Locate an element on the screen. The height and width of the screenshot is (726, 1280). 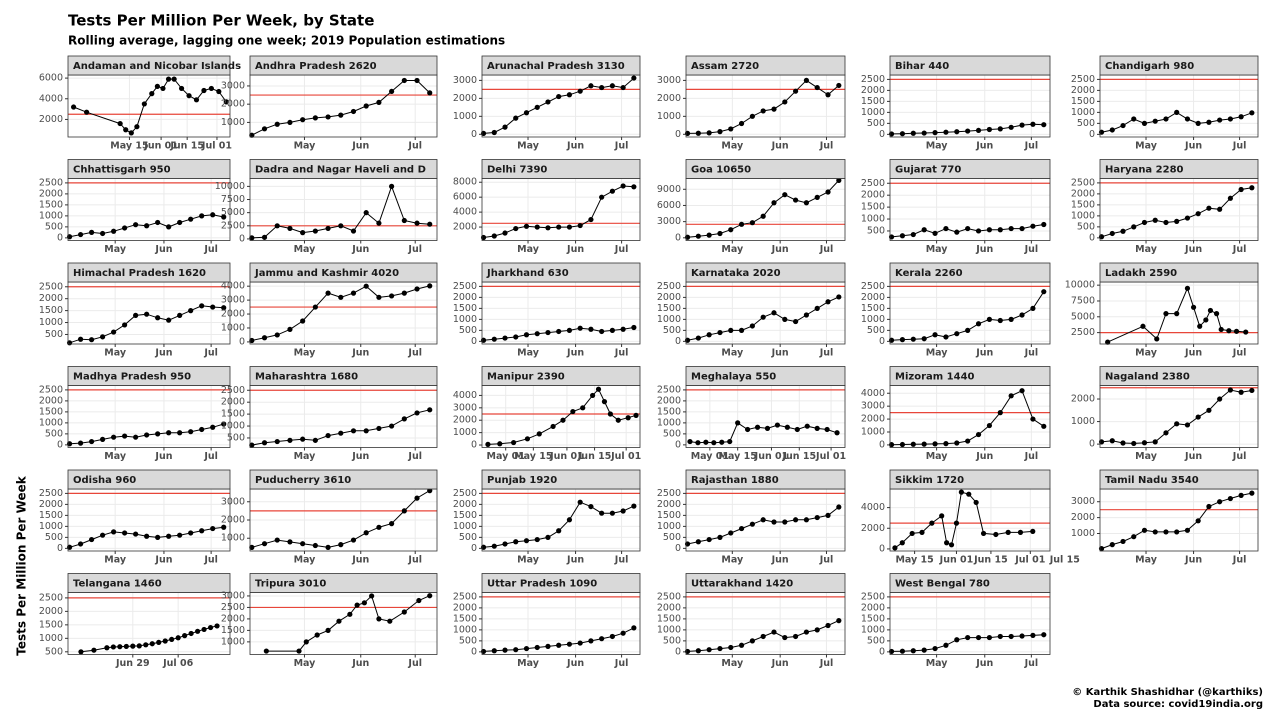
strip-title: Arunachal Pradesh 3130 is located at coordinates (556, 66).